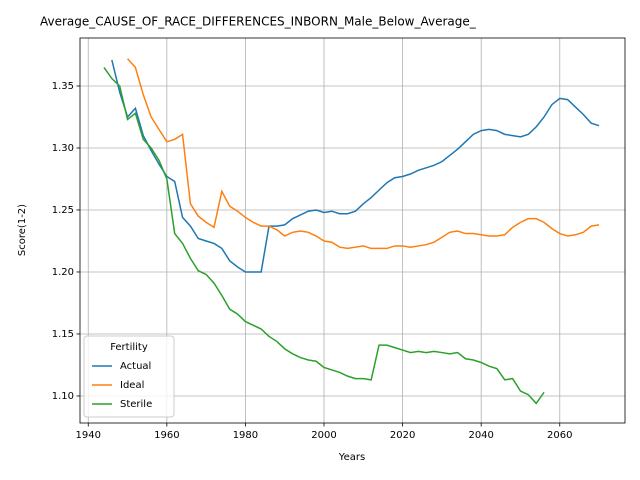 The height and width of the screenshot is (480, 640). What do you see at coordinates (63, 396) in the screenshot?
I see `y-tick-label: 1.10` at bounding box center [63, 396].